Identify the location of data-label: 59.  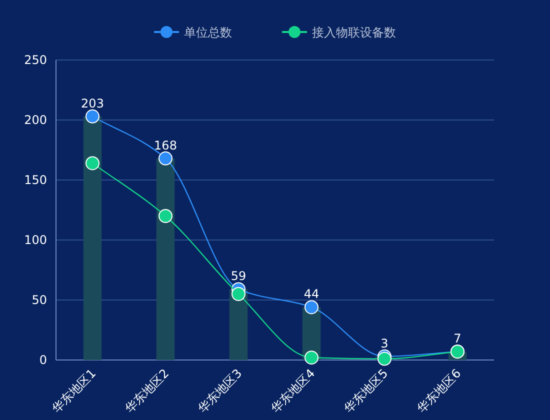
(238, 276).